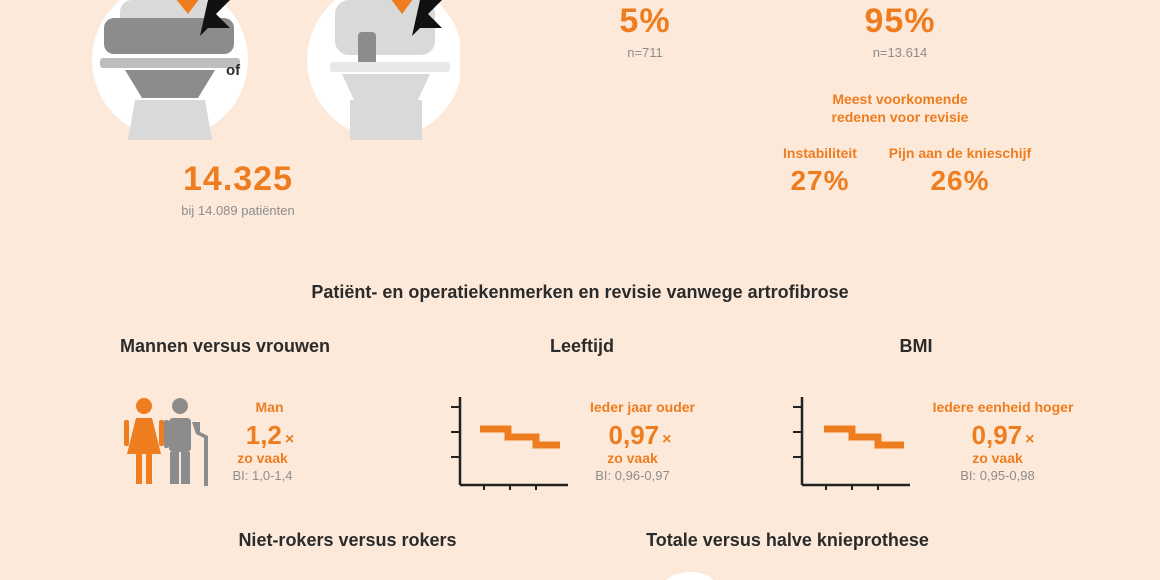 This screenshot has width=1160, height=580. I want to click on total-knee-icon, so click(170, 70).